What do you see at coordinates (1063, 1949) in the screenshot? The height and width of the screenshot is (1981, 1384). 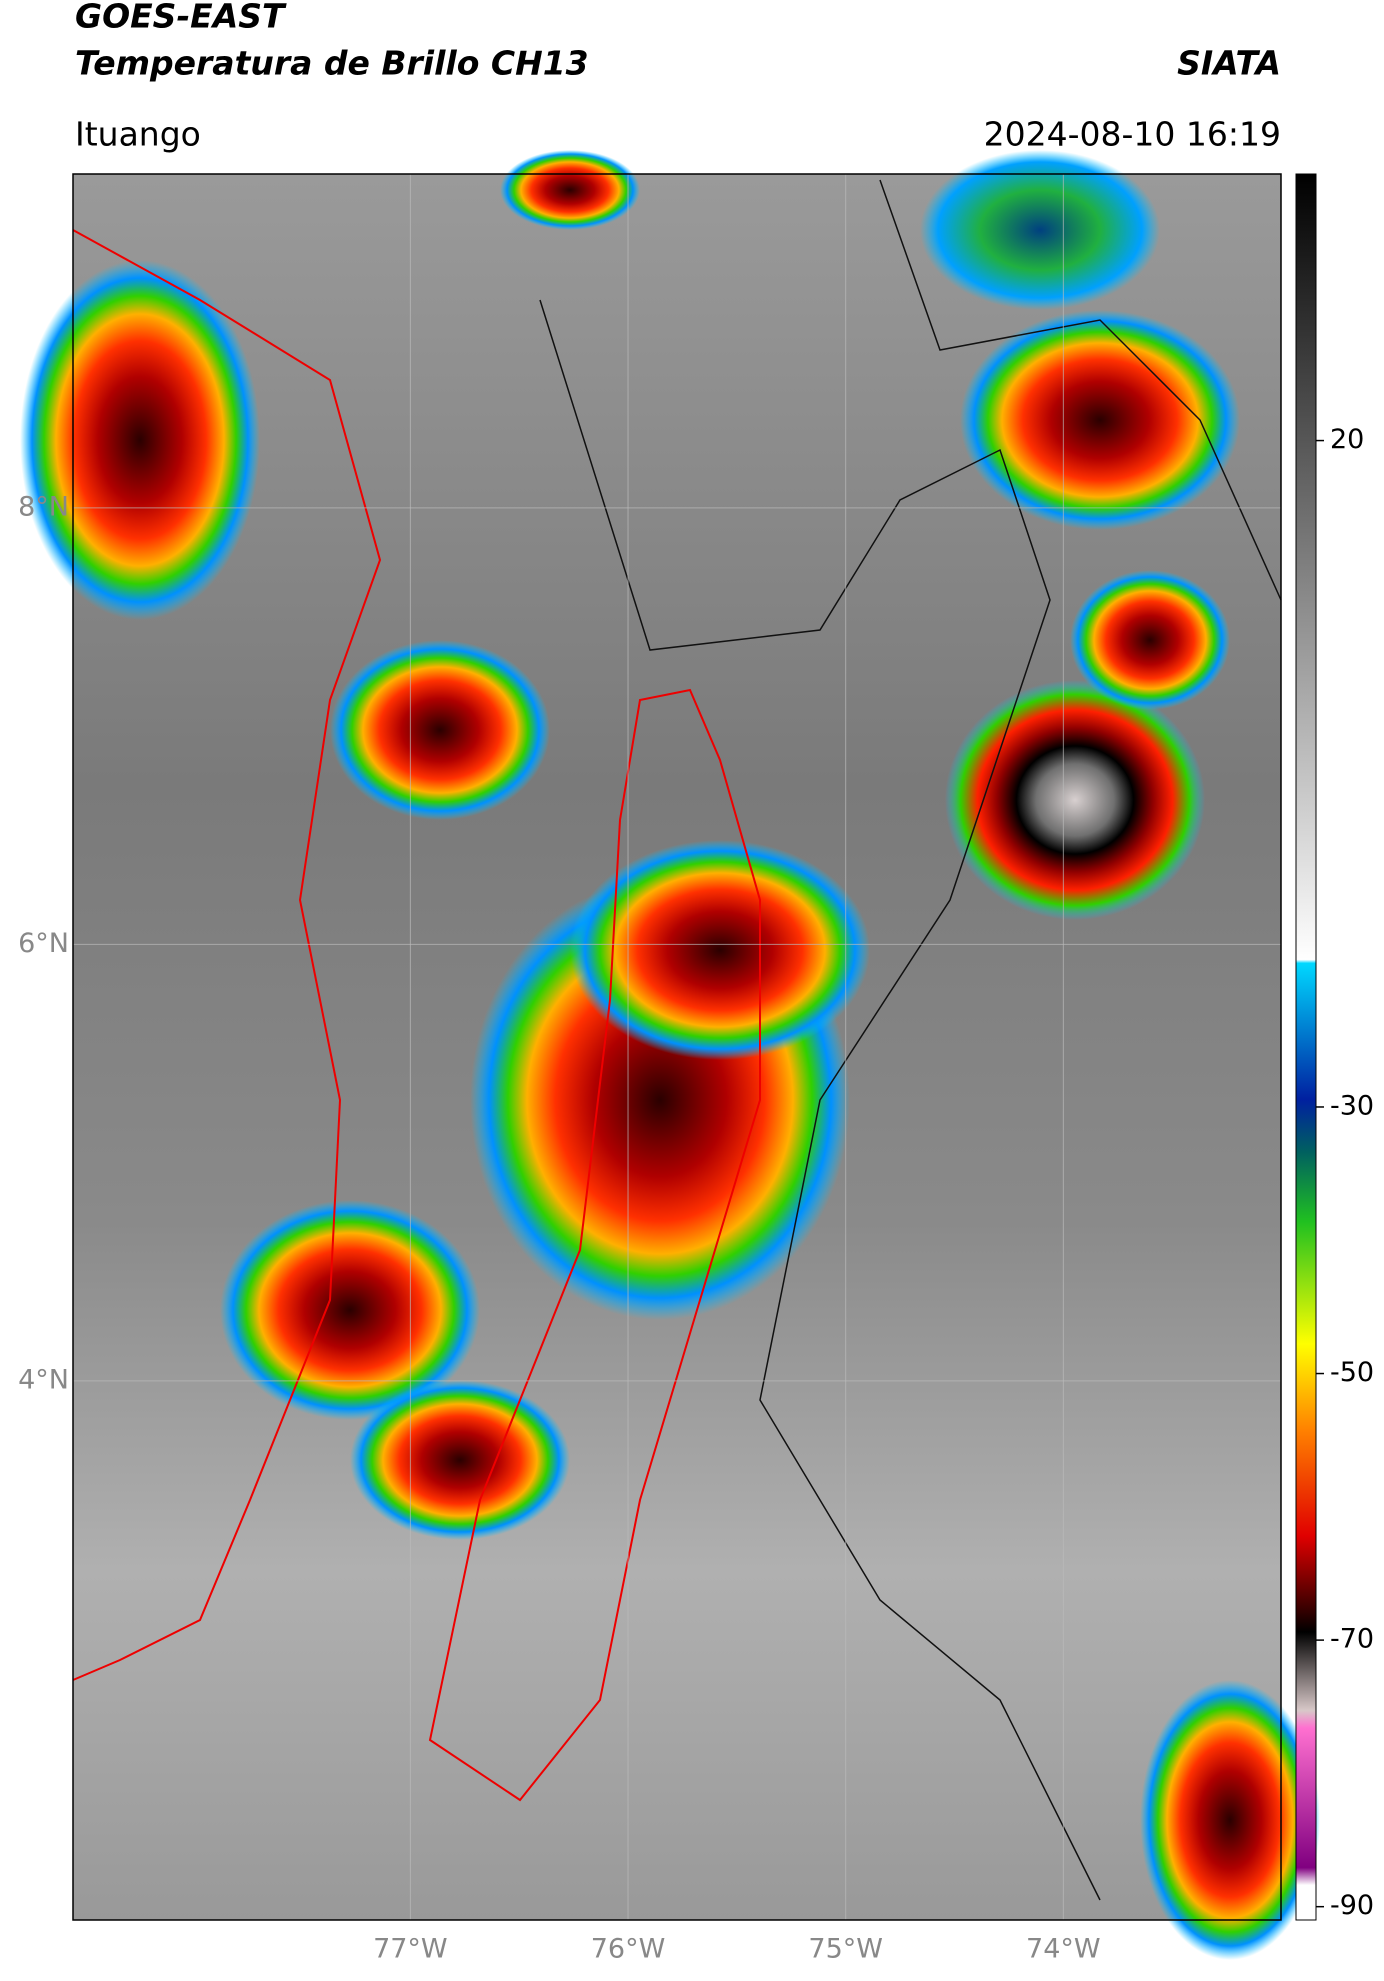 I see `lon-label: 74°W` at bounding box center [1063, 1949].